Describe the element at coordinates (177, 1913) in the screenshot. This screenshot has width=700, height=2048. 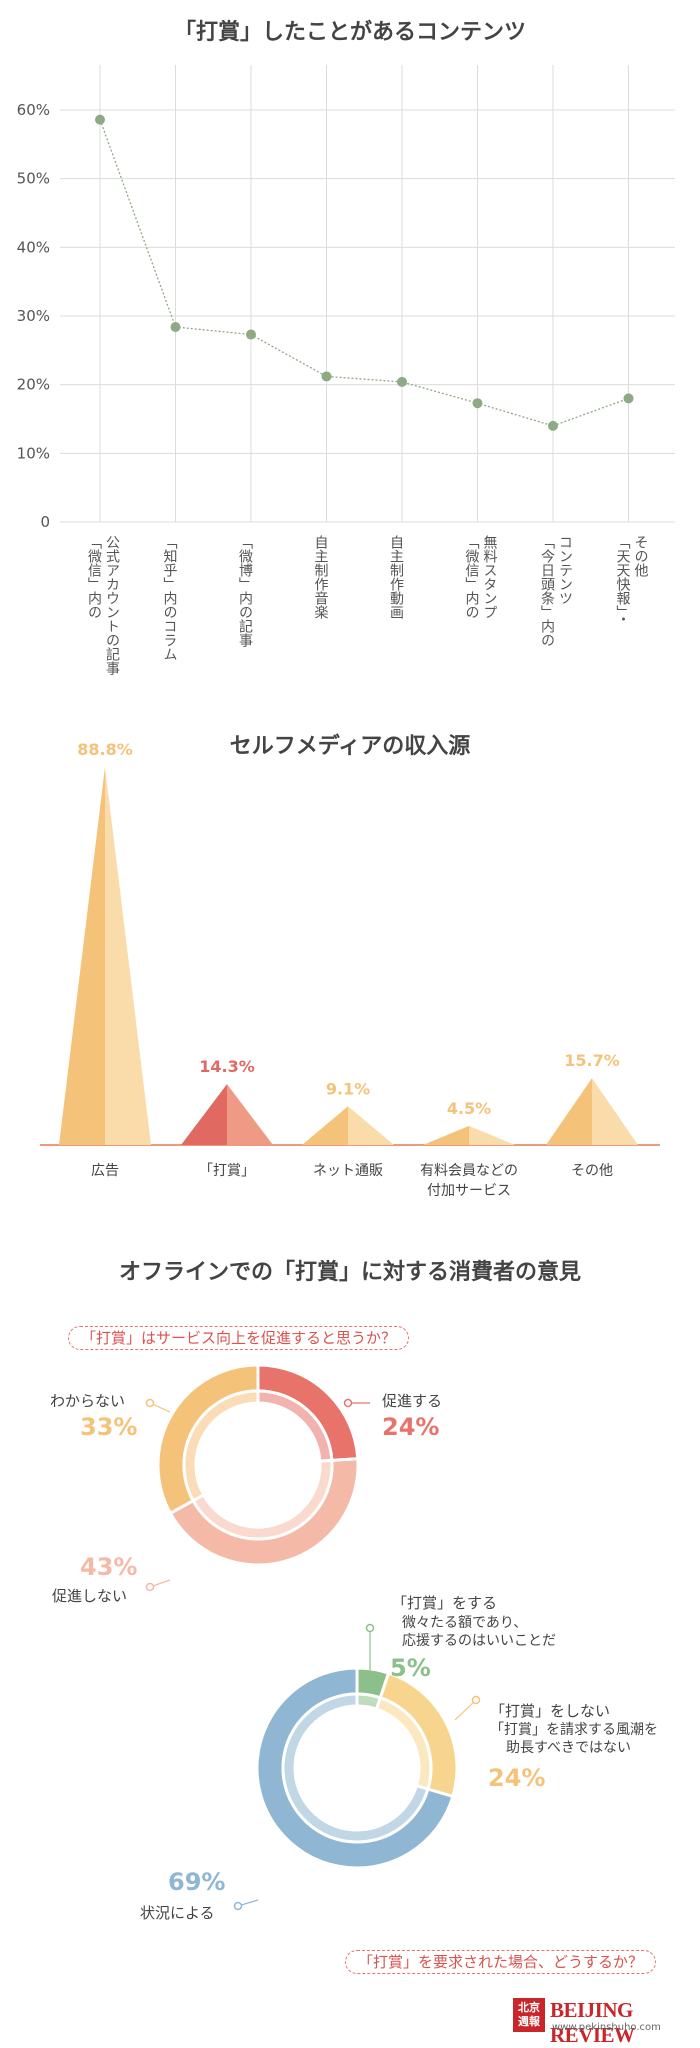
I see `label-depends: 状況による` at that location.